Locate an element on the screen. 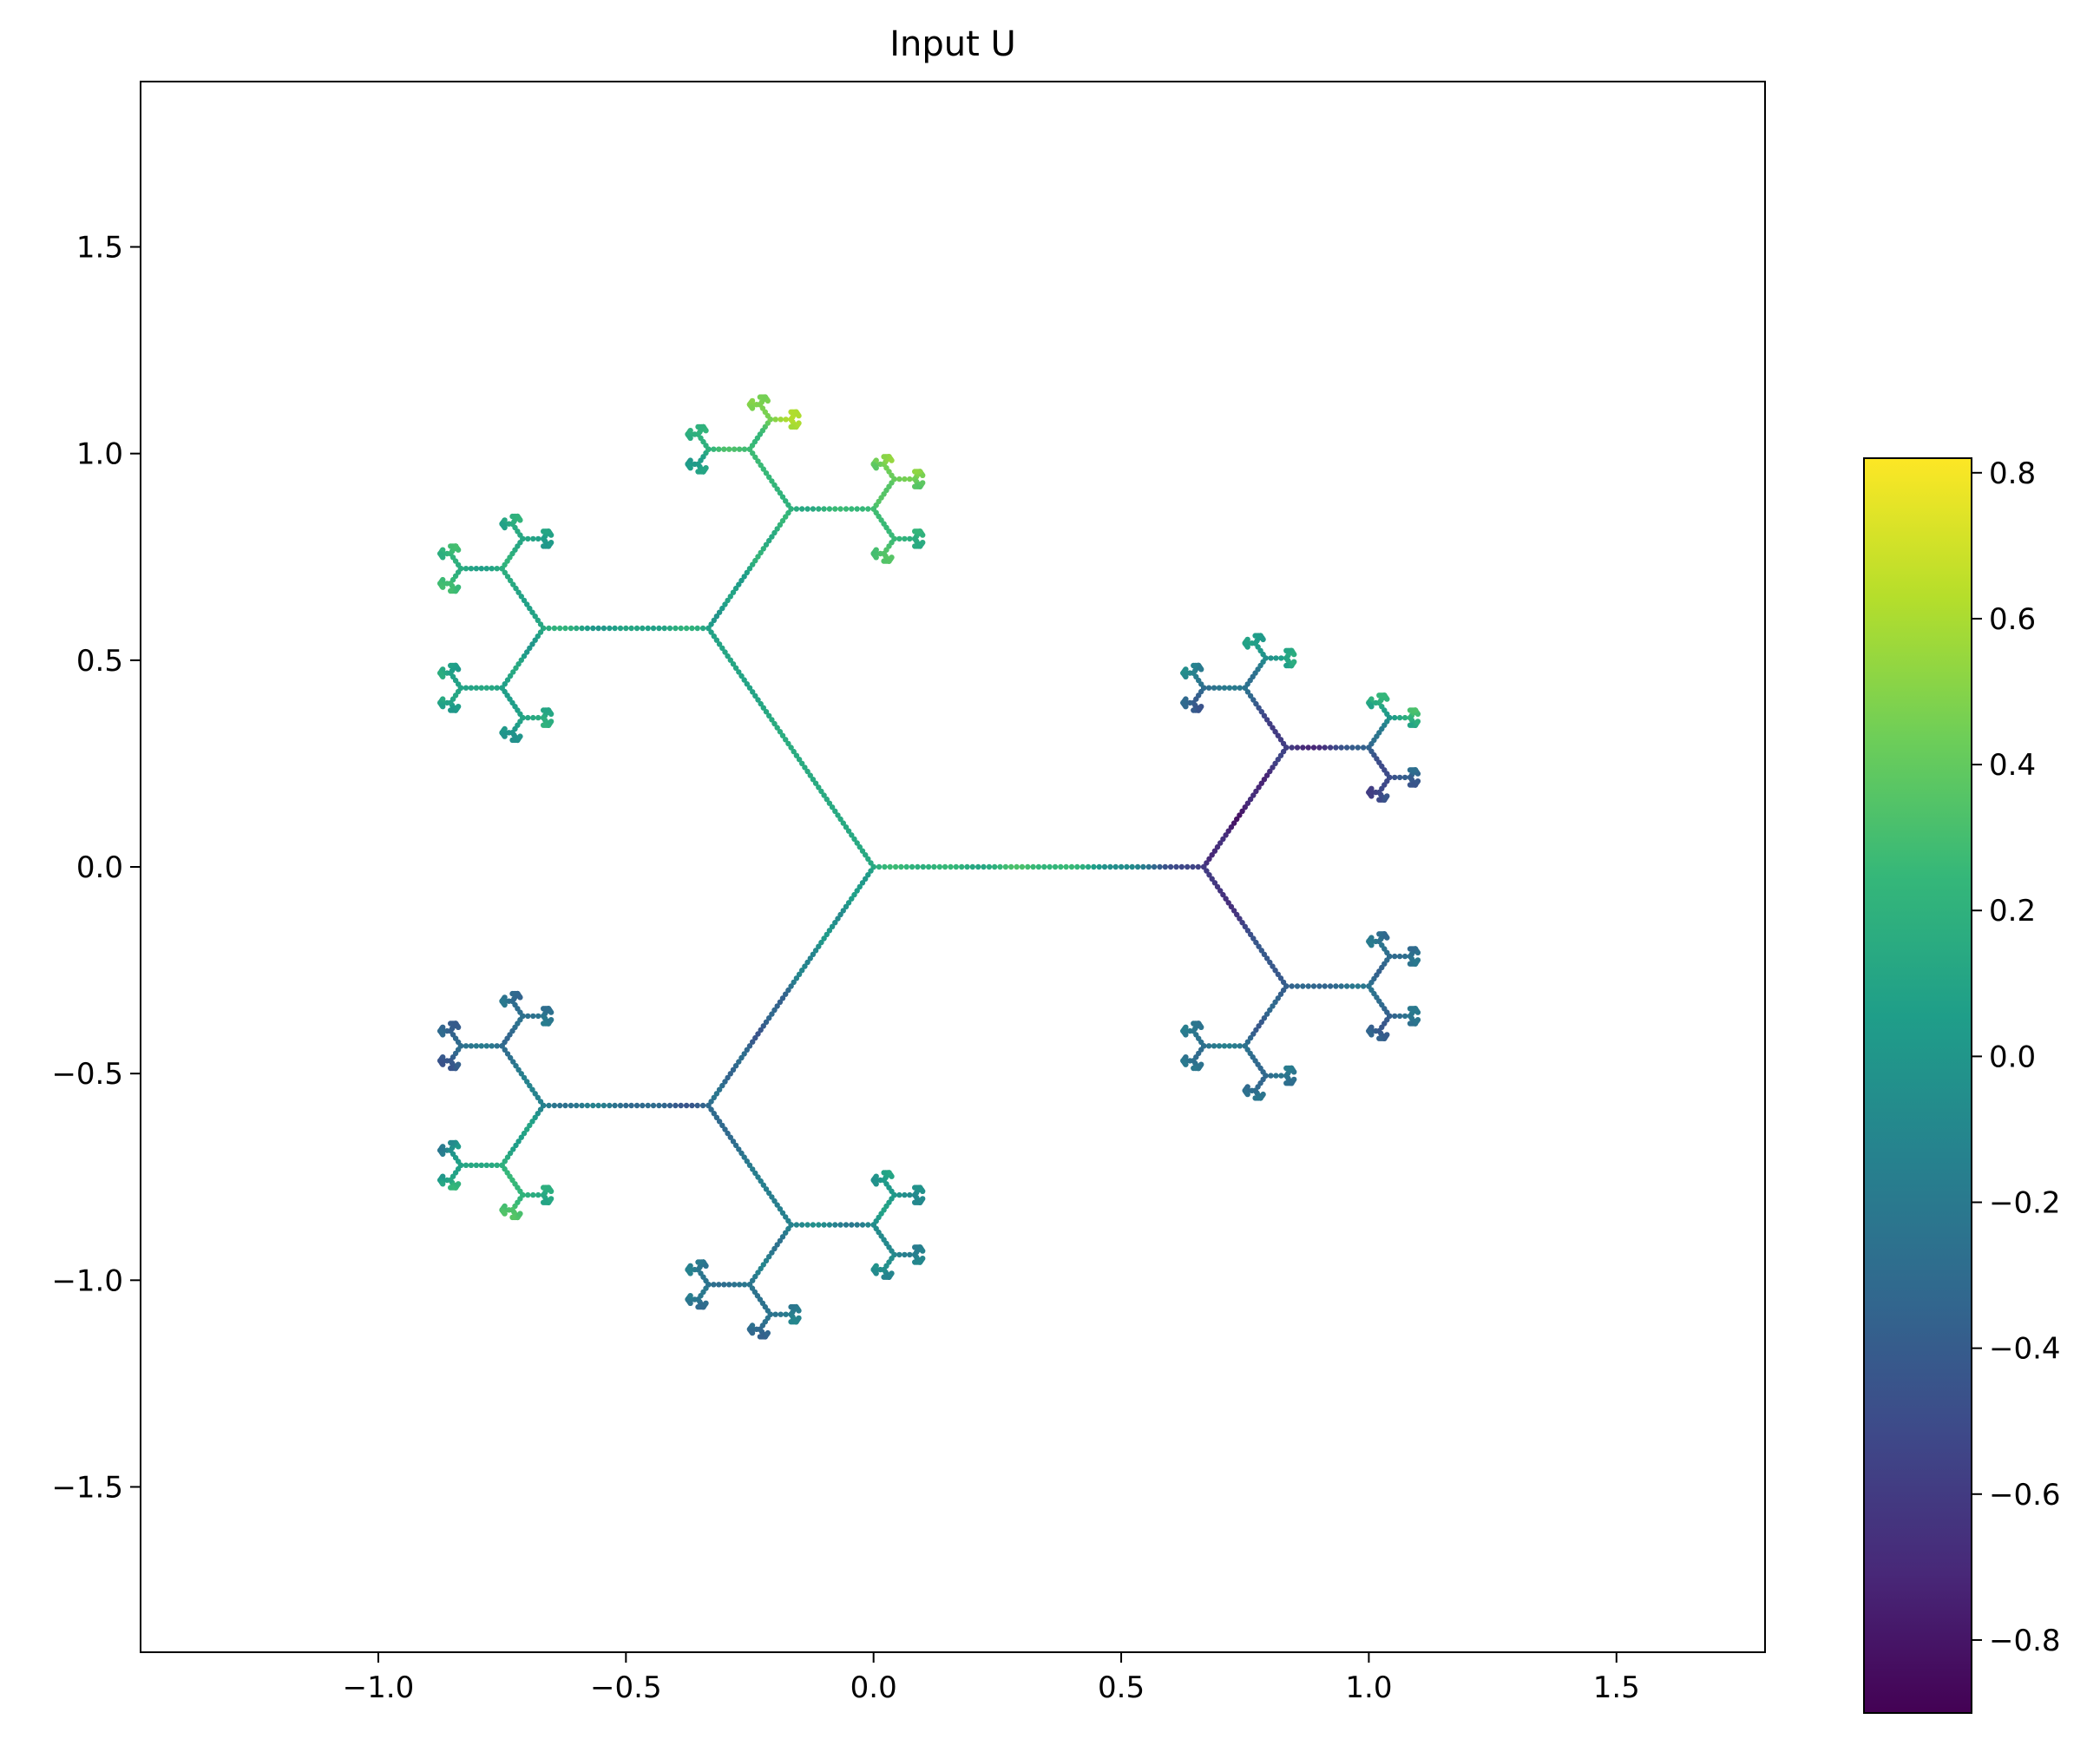  y-axis: −1.5 −1.0 −0.5 0.0 0.5 1.0 1.5 is located at coordinates (96, 868).